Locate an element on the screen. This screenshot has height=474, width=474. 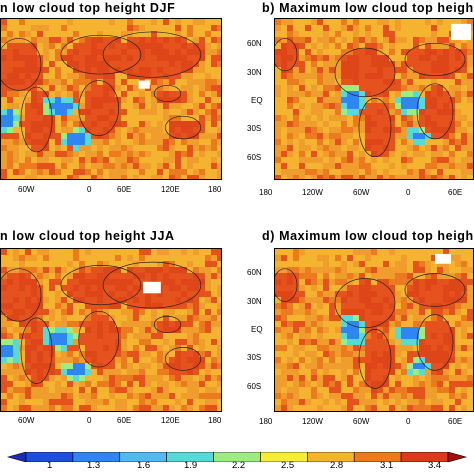
colorbar-label: 1.6 is located at coordinates (144, 465).